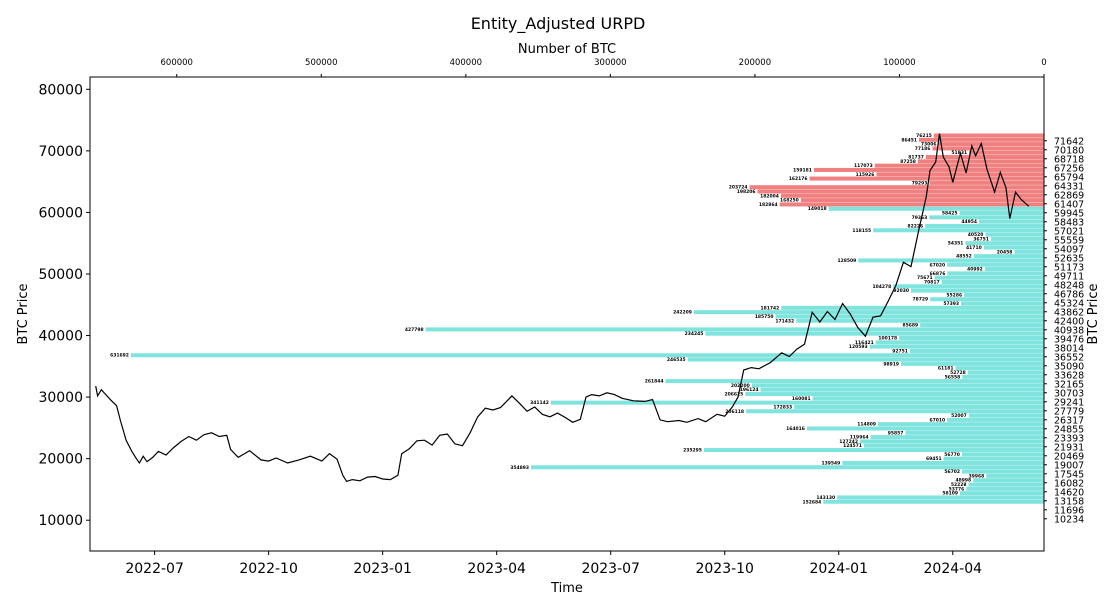 This screenshot has height=606, width=1117. I want to click on urpd-bar-label: 55286, so click(954, 295).